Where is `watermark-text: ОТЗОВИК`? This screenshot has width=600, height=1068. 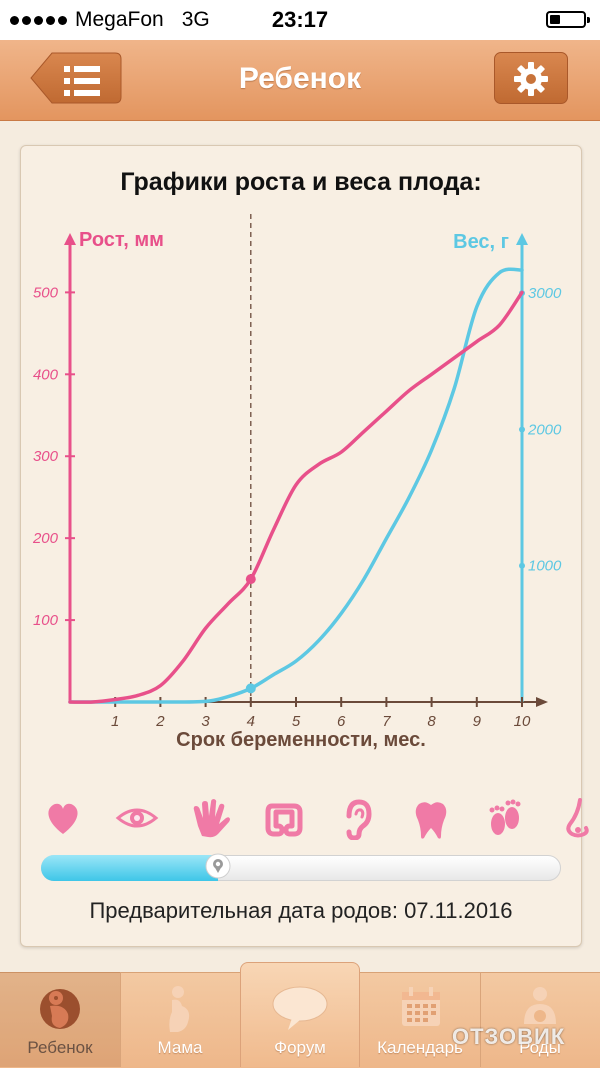
watermark-text: ОТЗОВИК is located at coordinates (509, 1036).